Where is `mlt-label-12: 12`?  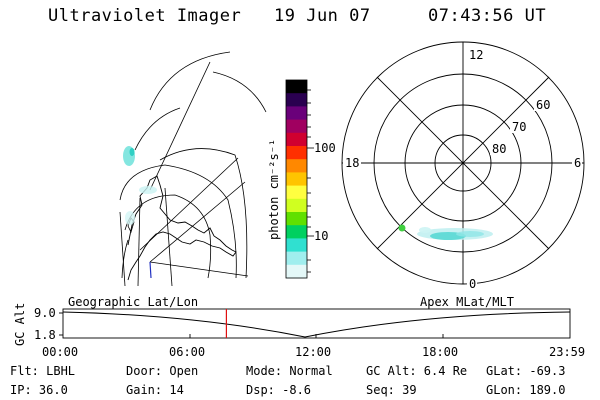
mlt-label-12: 12 is located at coordinates (476, 55).